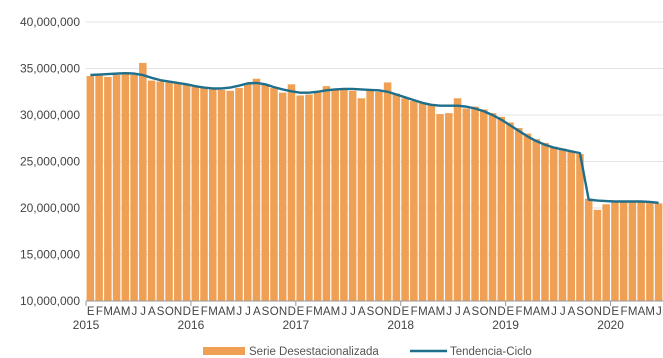 This screenshot has width=663, height=358. What do you see at coordinates (50, 115) in the screenshot?
I see `y-tick-label: 30,000,000` at bounding box center [50, 115].